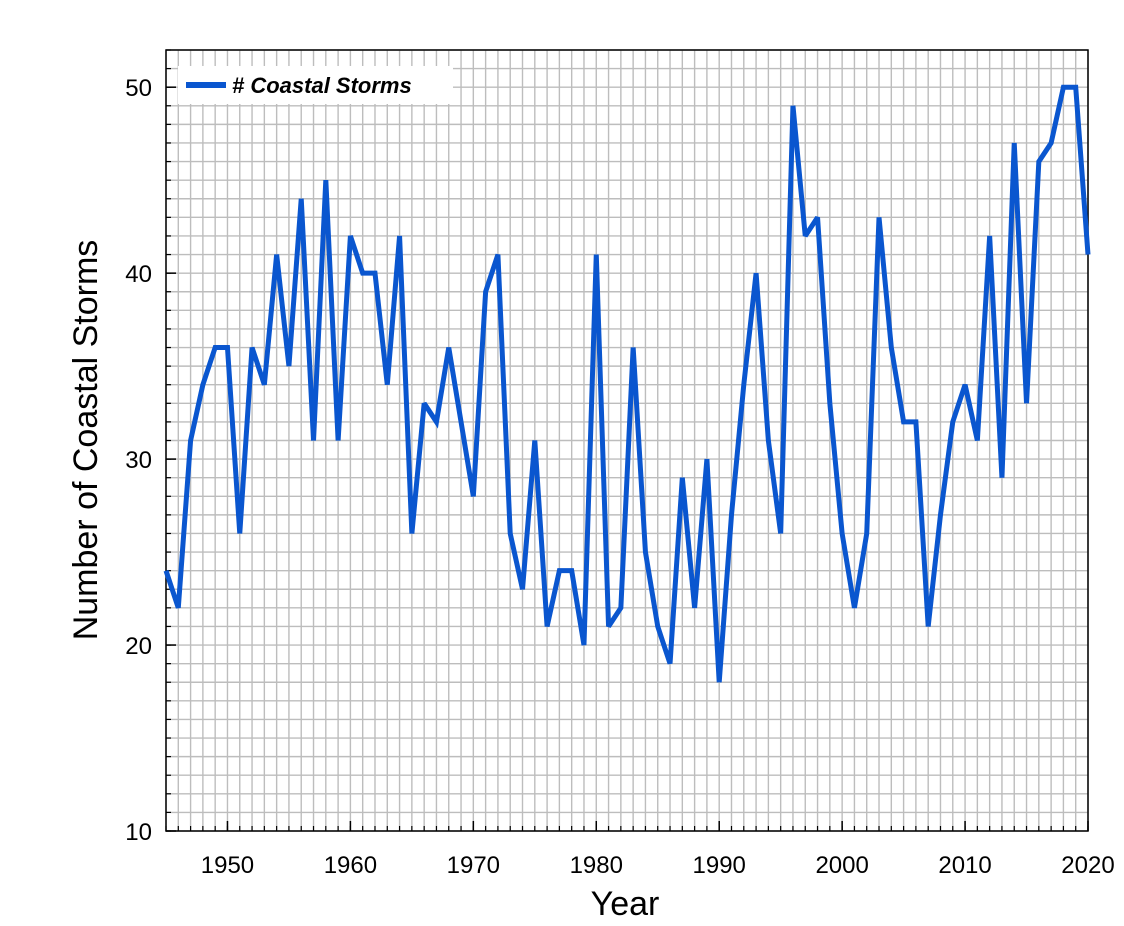 The image size is (1124, 926). What do you see at coordinates (138, 646) in the screenshot?
I see `y-tick-label: 20` at bounding box center [138, 646].